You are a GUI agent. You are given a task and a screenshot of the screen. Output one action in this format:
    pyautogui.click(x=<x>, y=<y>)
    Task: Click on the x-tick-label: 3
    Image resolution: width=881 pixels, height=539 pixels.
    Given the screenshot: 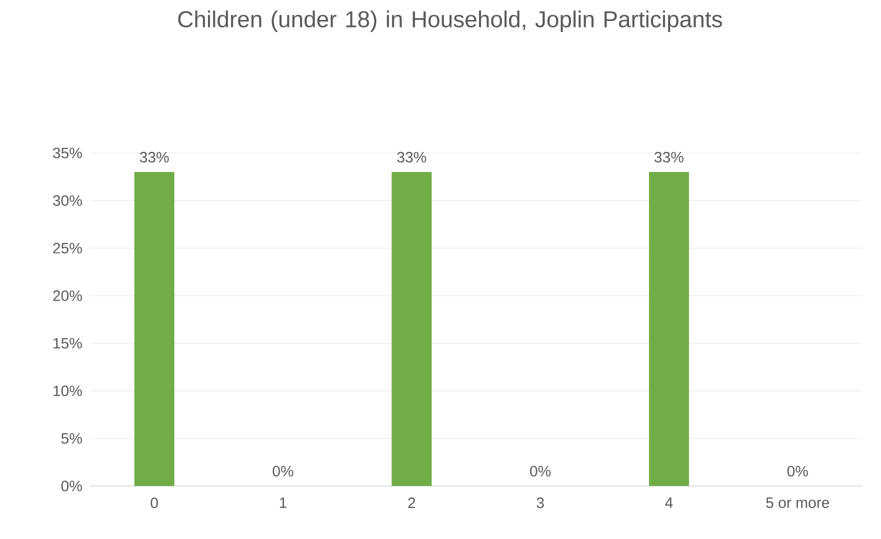 What is the action you would take?
    pyautogui.click(x=540, y=503)
    